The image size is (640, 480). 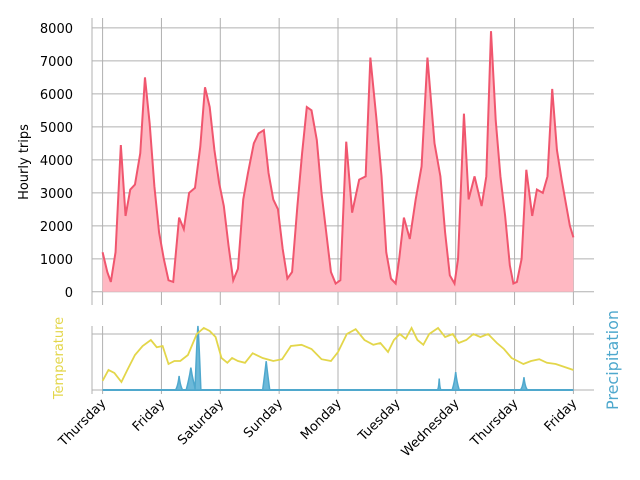 What do you see at coordinates (56, 194) in the screenshot?
I see `top-ytick-label-3: 3000` at bounding box center [56, 194].